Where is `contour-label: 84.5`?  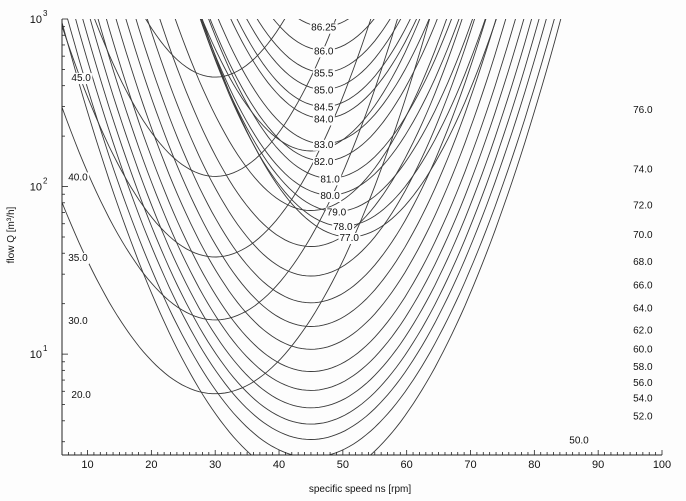
contour-label: 84.5 is located at coordinates (324, 108).